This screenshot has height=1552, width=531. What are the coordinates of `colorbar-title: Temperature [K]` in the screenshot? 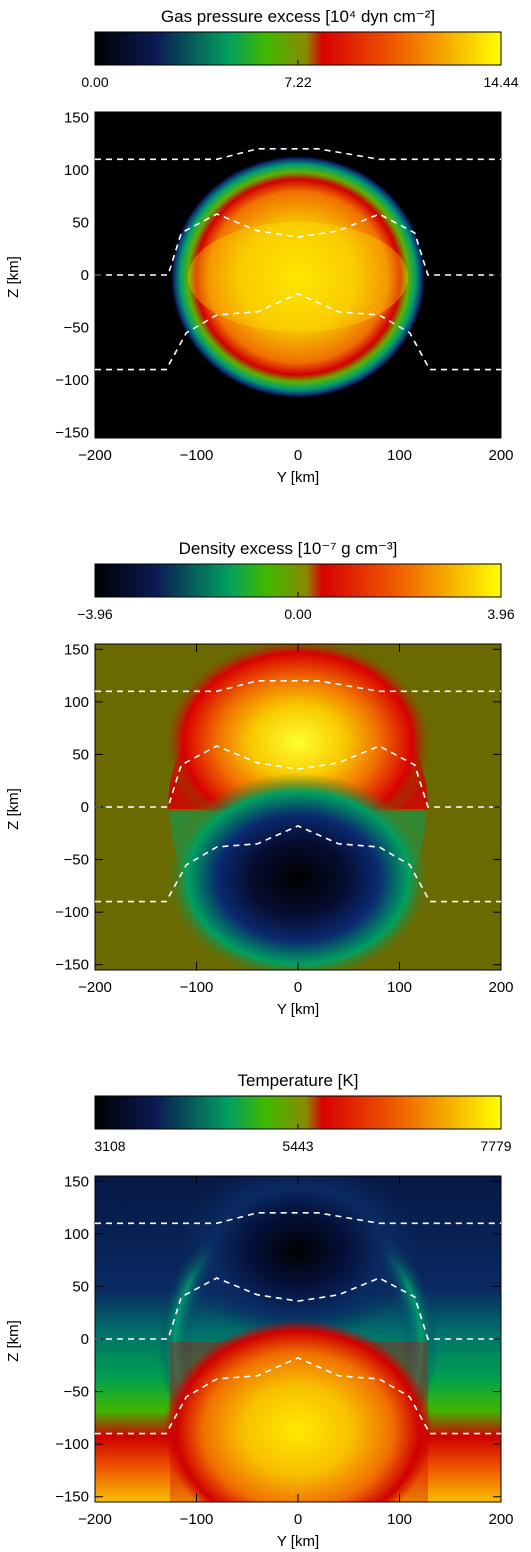 It's located at (298, 1080).